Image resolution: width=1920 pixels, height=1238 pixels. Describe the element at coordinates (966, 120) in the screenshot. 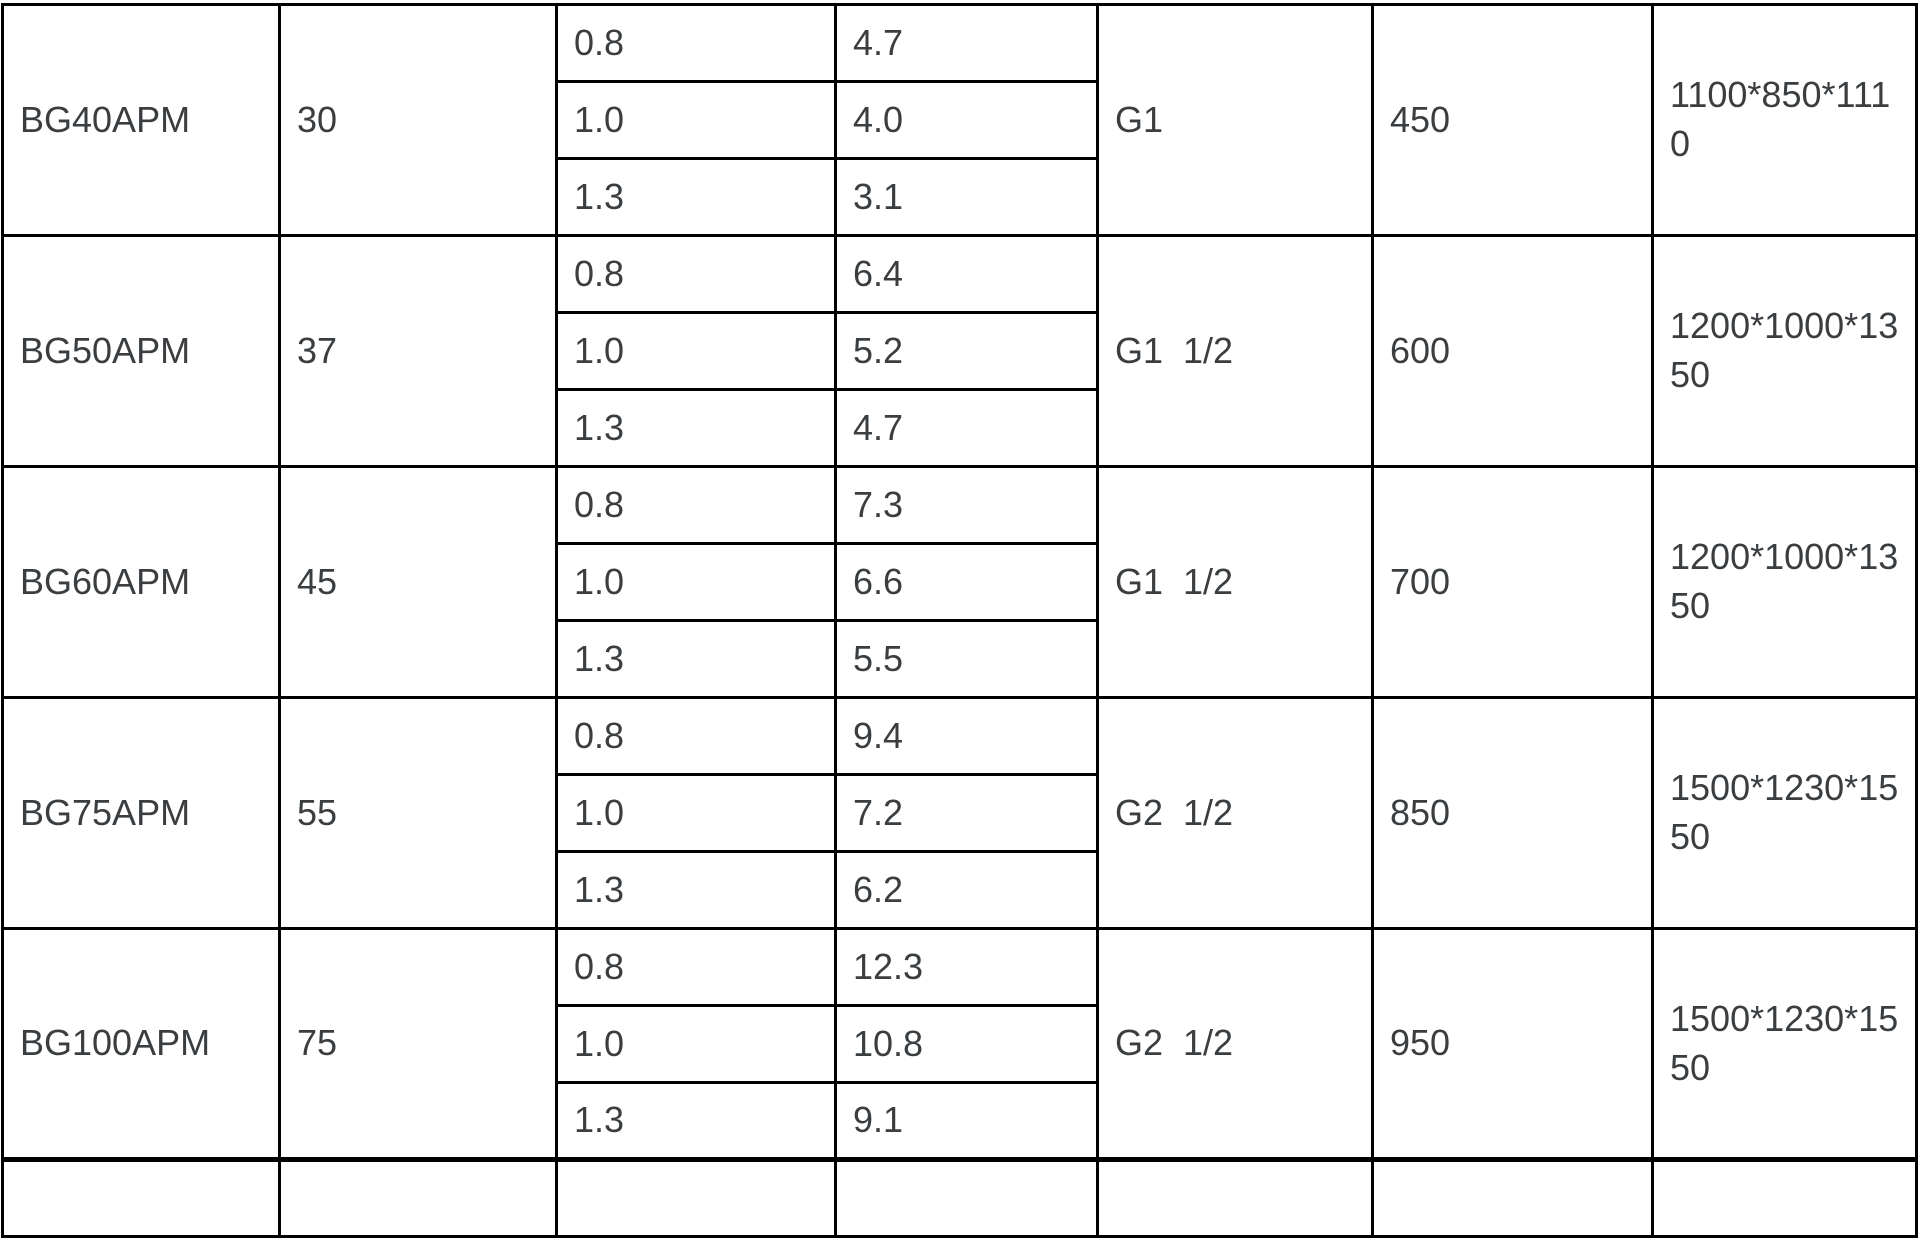

I see `capacity-cell: 4.0` at that location.